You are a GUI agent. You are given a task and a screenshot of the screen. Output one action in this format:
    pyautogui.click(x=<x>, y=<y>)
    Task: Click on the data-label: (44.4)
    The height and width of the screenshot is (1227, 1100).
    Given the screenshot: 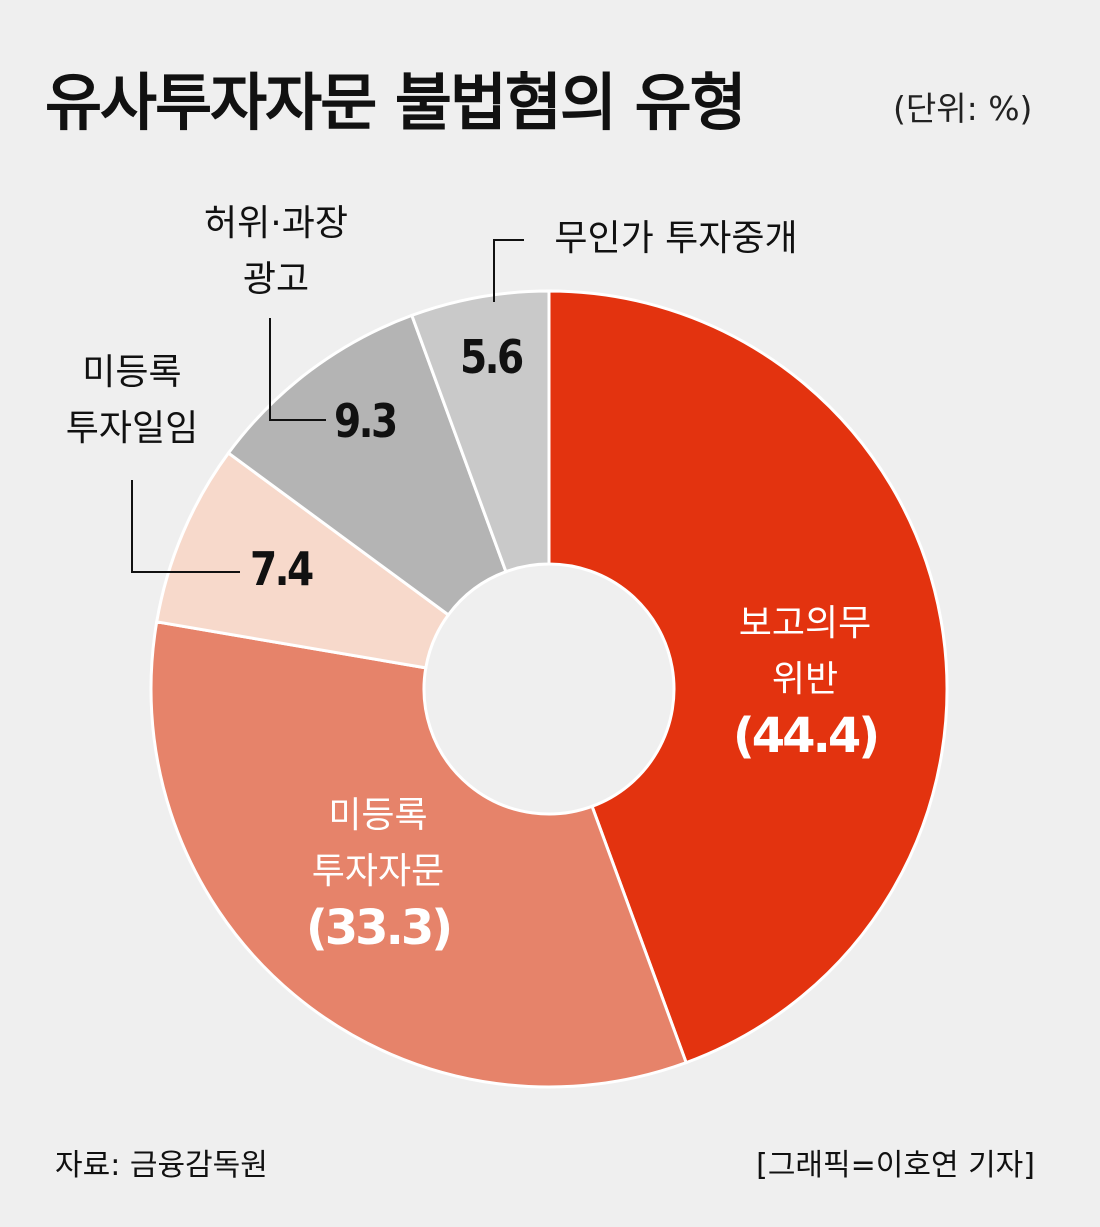 What is the action you would take?
    pyautogui.click(x=806, y=736)
    